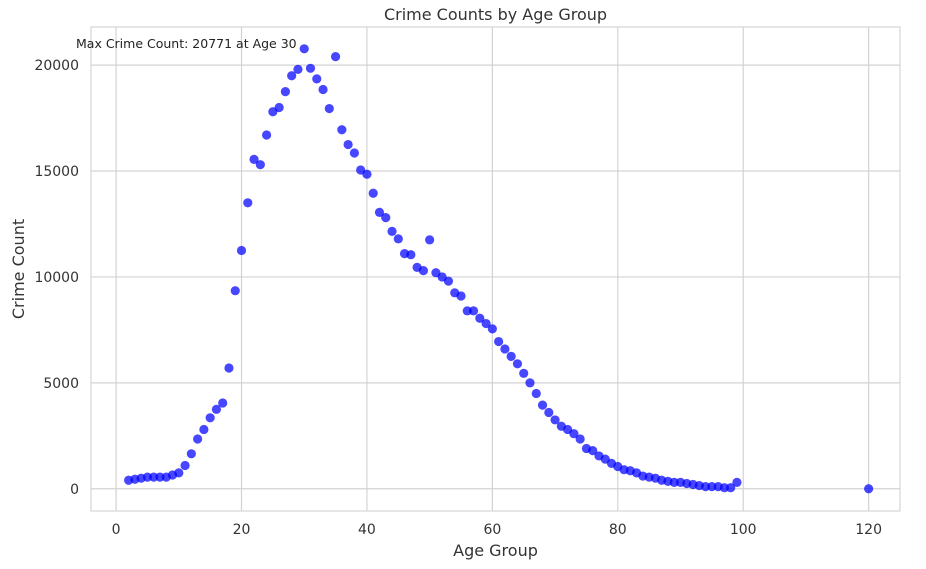  I want to click on y-tick-label: 20000, so click(56, 66).